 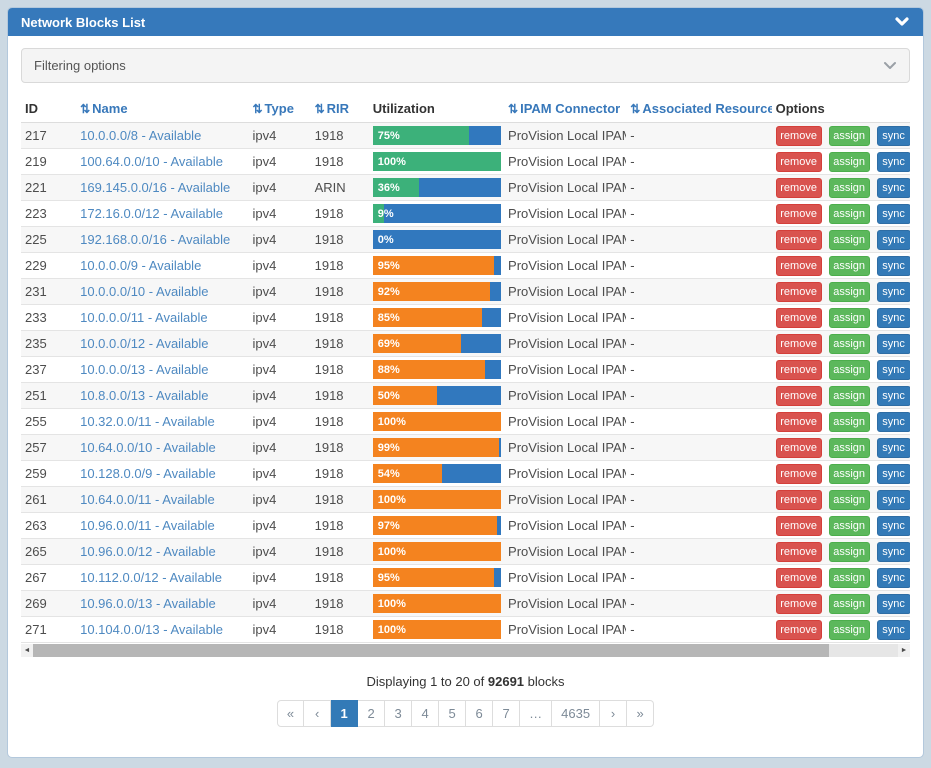 I want to click on pagination-item-1: 1, so click(x=345, y=713).